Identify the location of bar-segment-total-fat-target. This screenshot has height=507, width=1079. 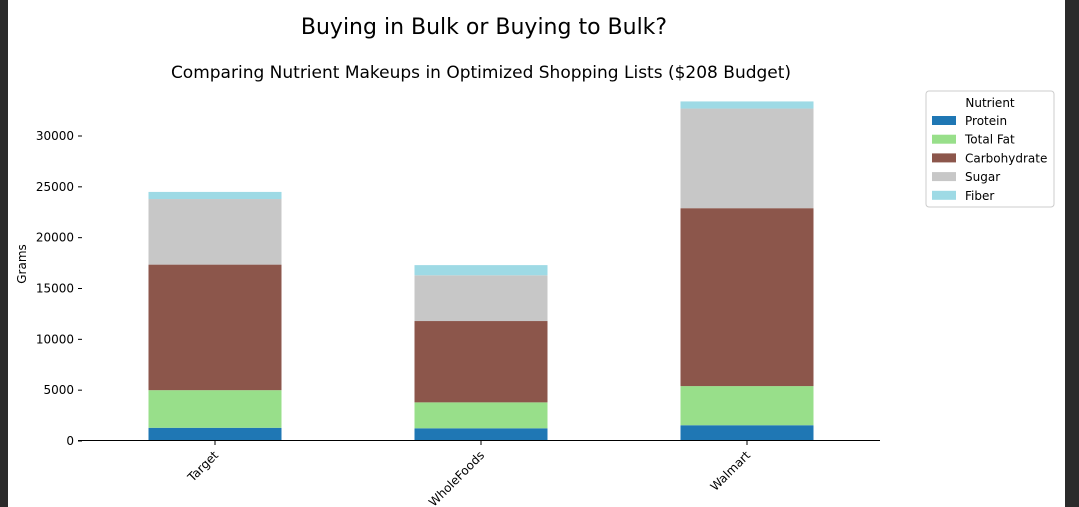
(215, 409).